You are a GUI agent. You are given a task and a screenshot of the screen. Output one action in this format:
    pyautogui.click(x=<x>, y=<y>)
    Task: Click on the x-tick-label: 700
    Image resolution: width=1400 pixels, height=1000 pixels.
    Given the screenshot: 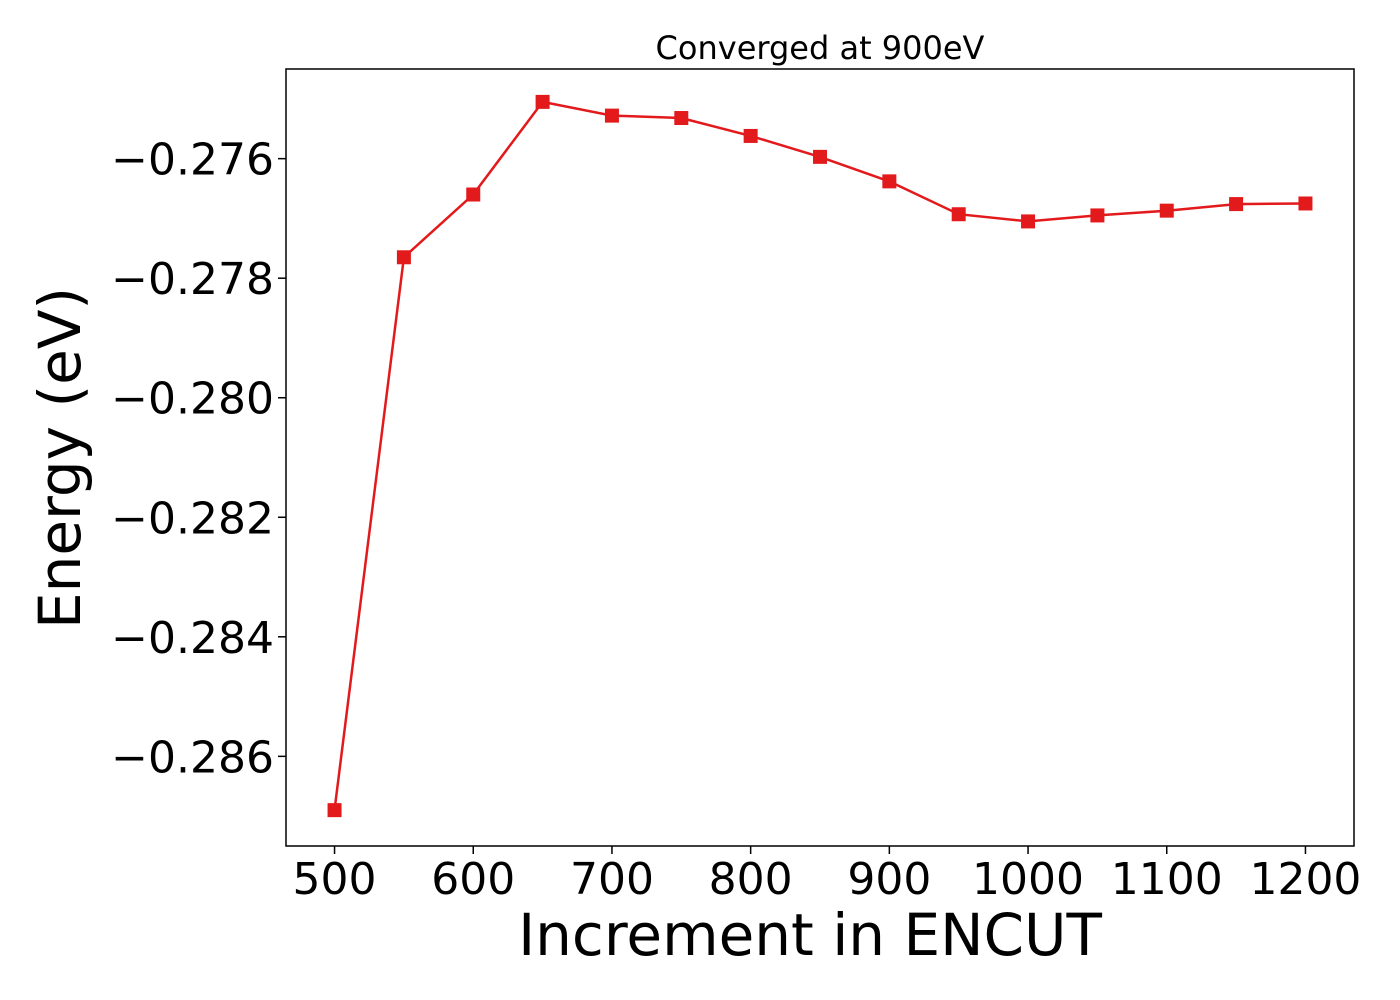 What is the action you would take?
    pyautogui.click(x=612, y=879)
    